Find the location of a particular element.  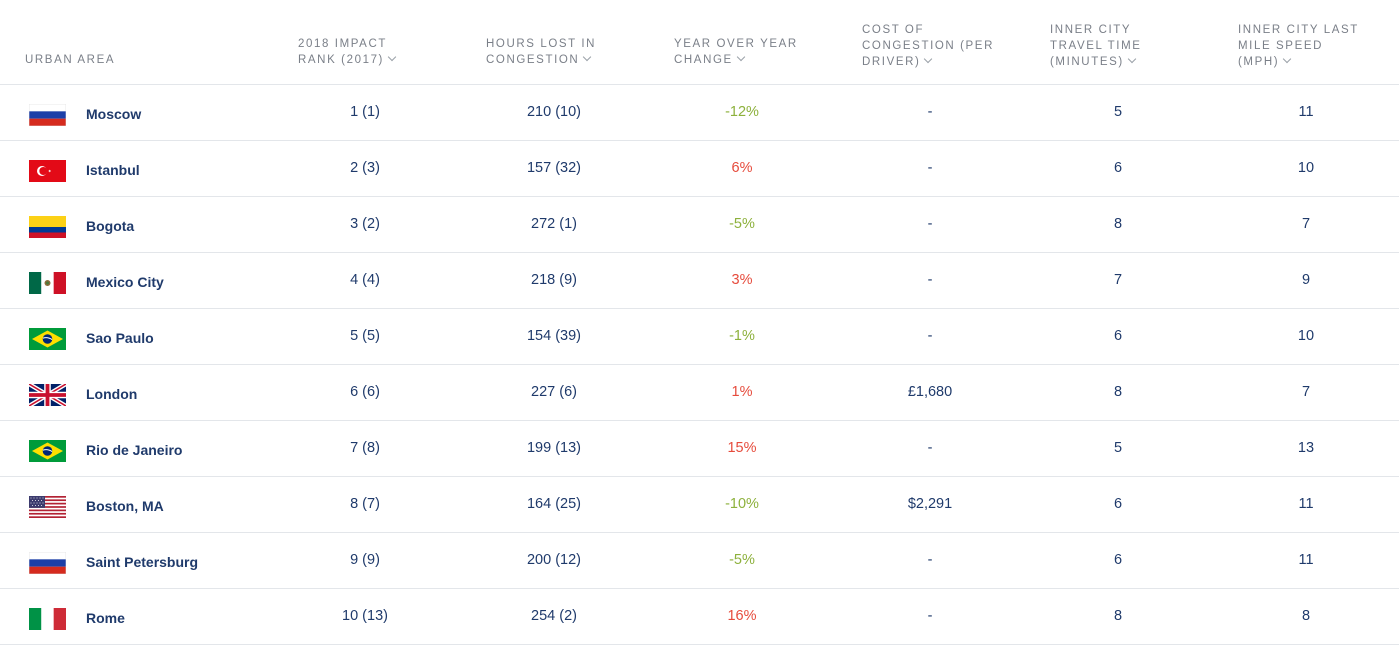

cell-hours: 154 (39) is located at coordinates (553, 336).